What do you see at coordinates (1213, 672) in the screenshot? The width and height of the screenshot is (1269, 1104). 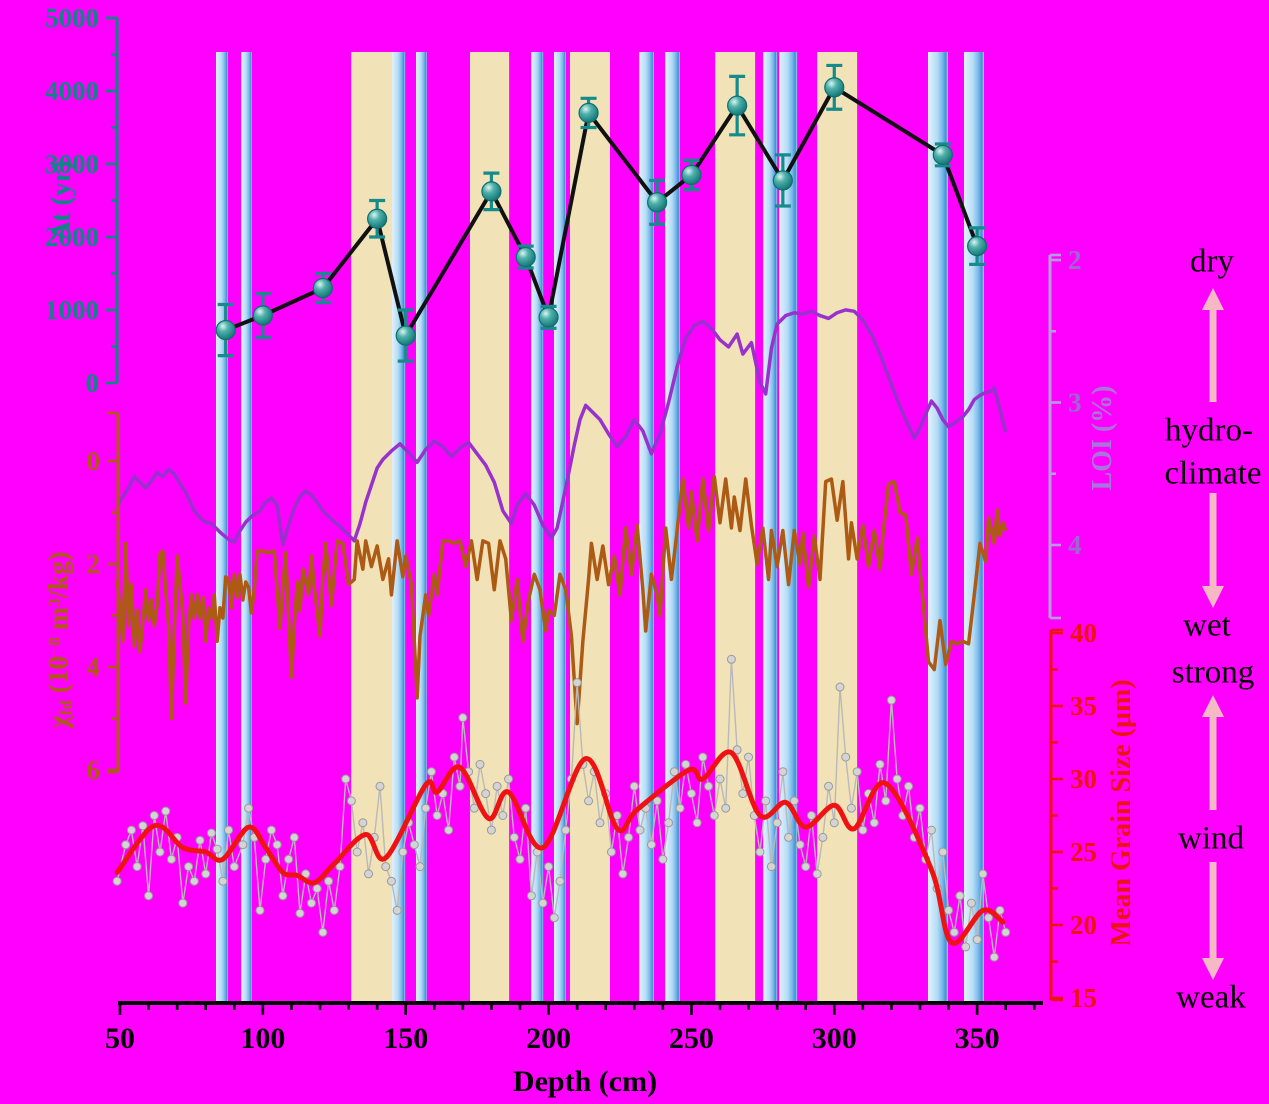 I see `annotation-strong: strong` at bounding box center [1213, 672].